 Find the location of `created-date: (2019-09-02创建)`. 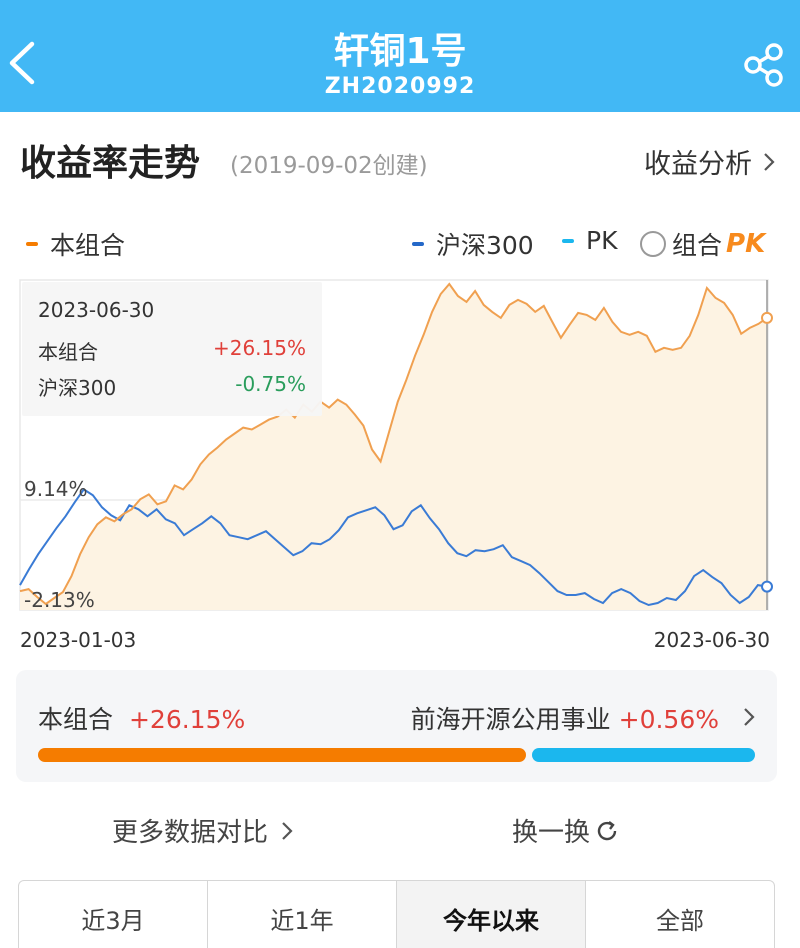

created-date: (2019-09-02创建) is located at coordinates (329, 166).